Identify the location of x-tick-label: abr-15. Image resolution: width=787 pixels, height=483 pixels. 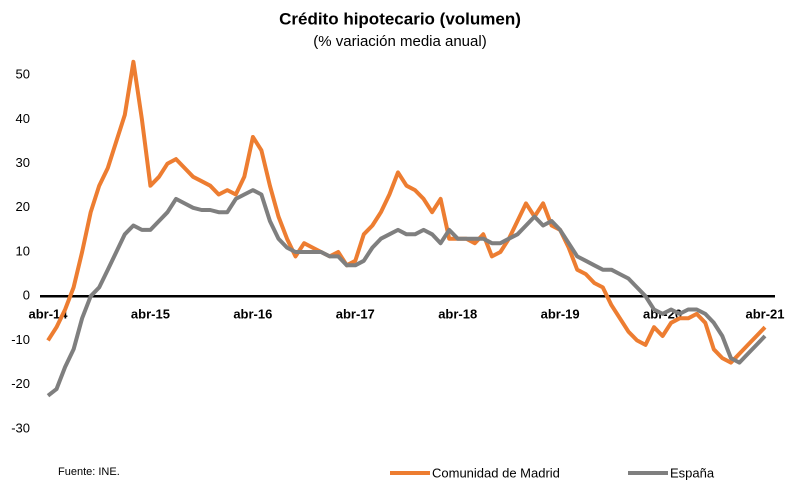
(150, 314).